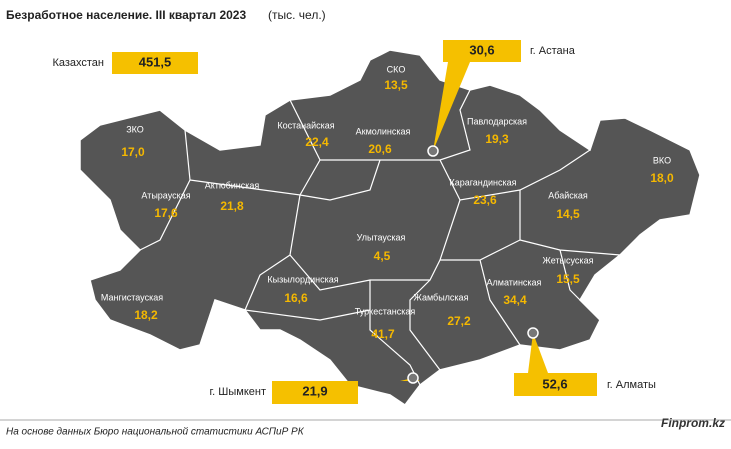 The image size is (731, 449). Describe the element at coordinates (232, 206) in the screenshot. I see `region-value: 21,8` at that location.